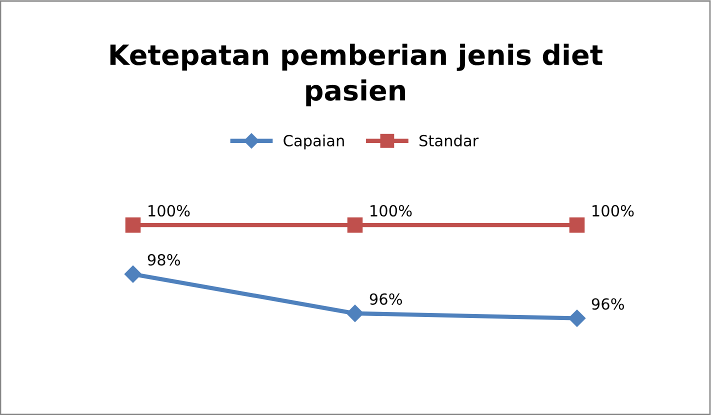 This screenshot has width=711, height=415. I want to click on chart-title: Ketepatan pemberian jenis diet pasien, so click(356, 75).